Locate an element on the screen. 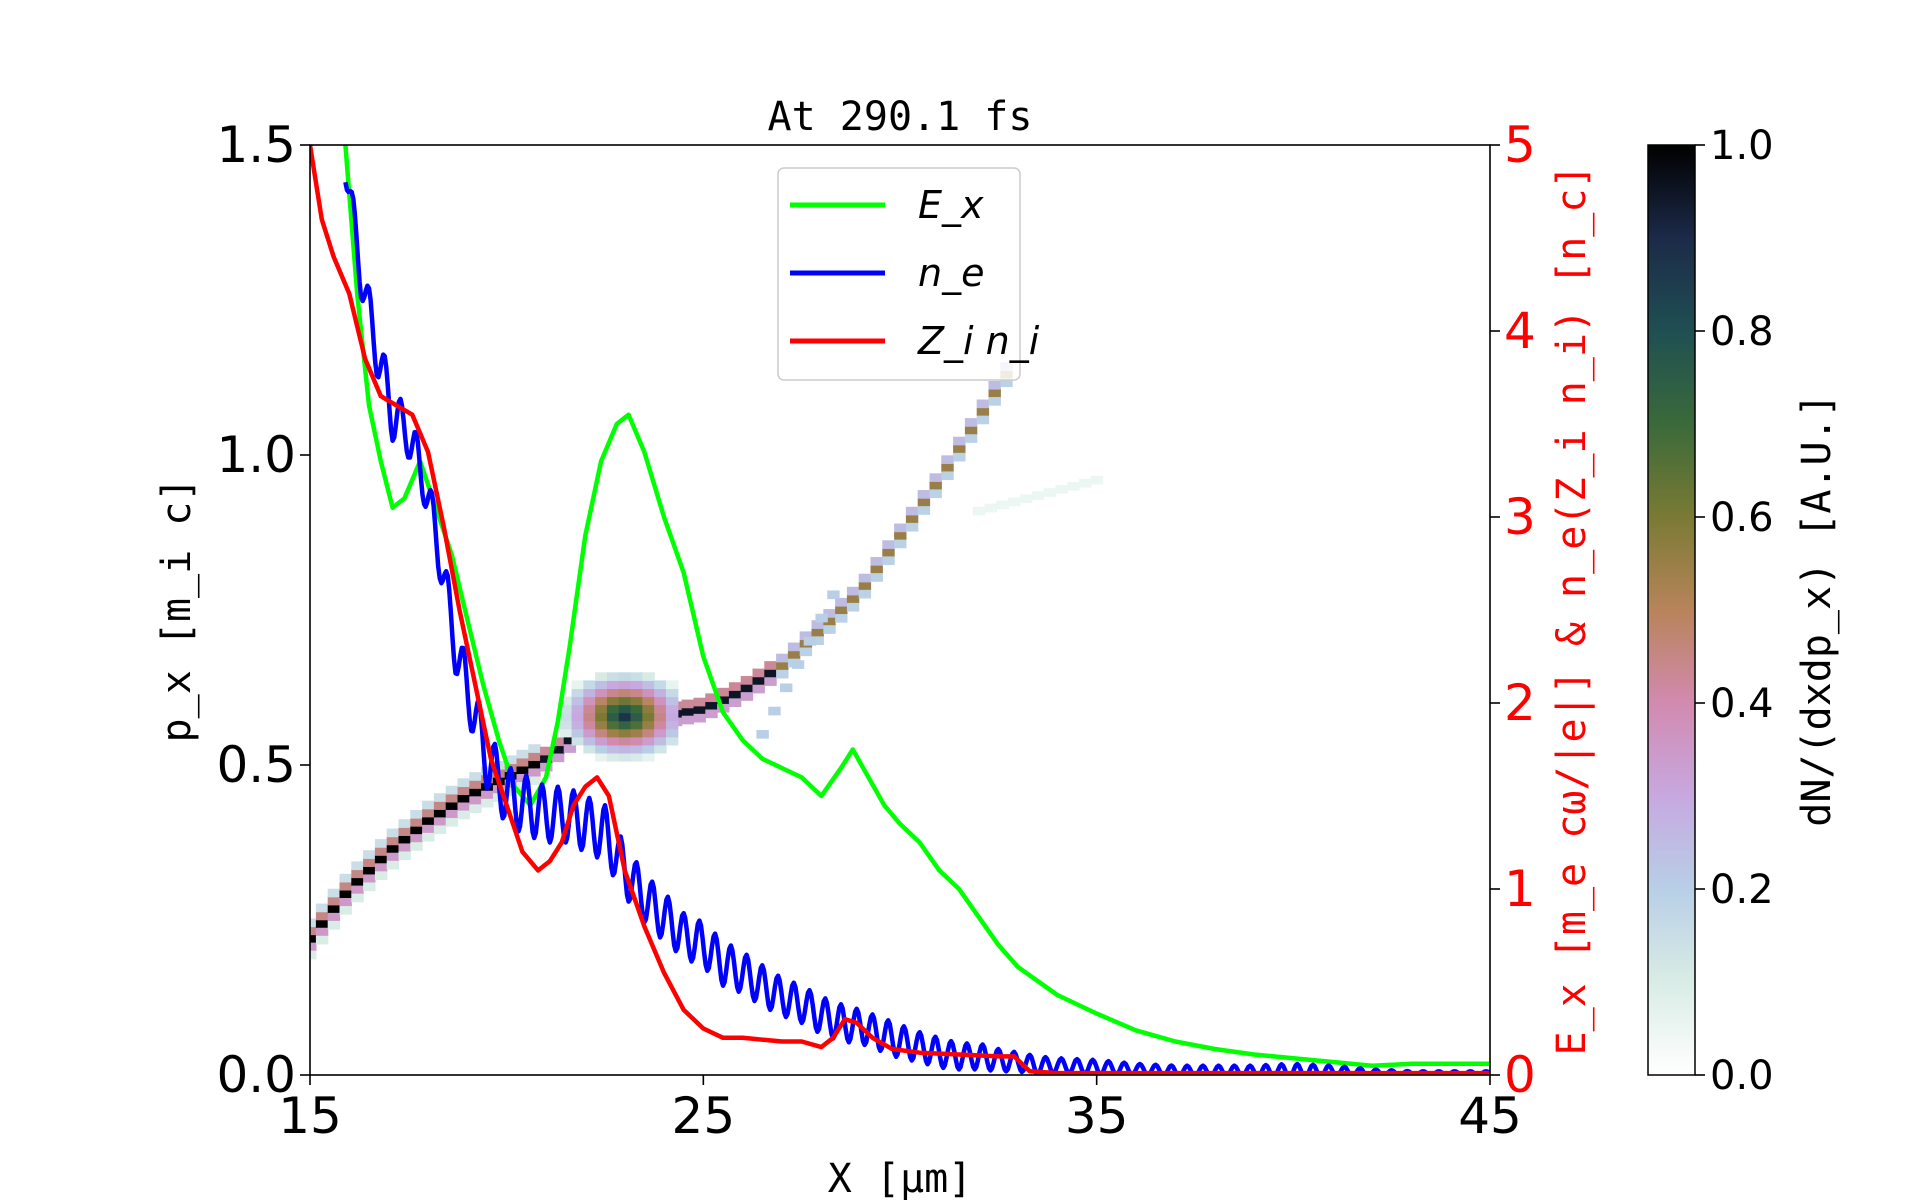 The height and width of the screenshot is (1200, 1920). colorbar-tick-label: 0.2 is located at coordinates (1742, 890).